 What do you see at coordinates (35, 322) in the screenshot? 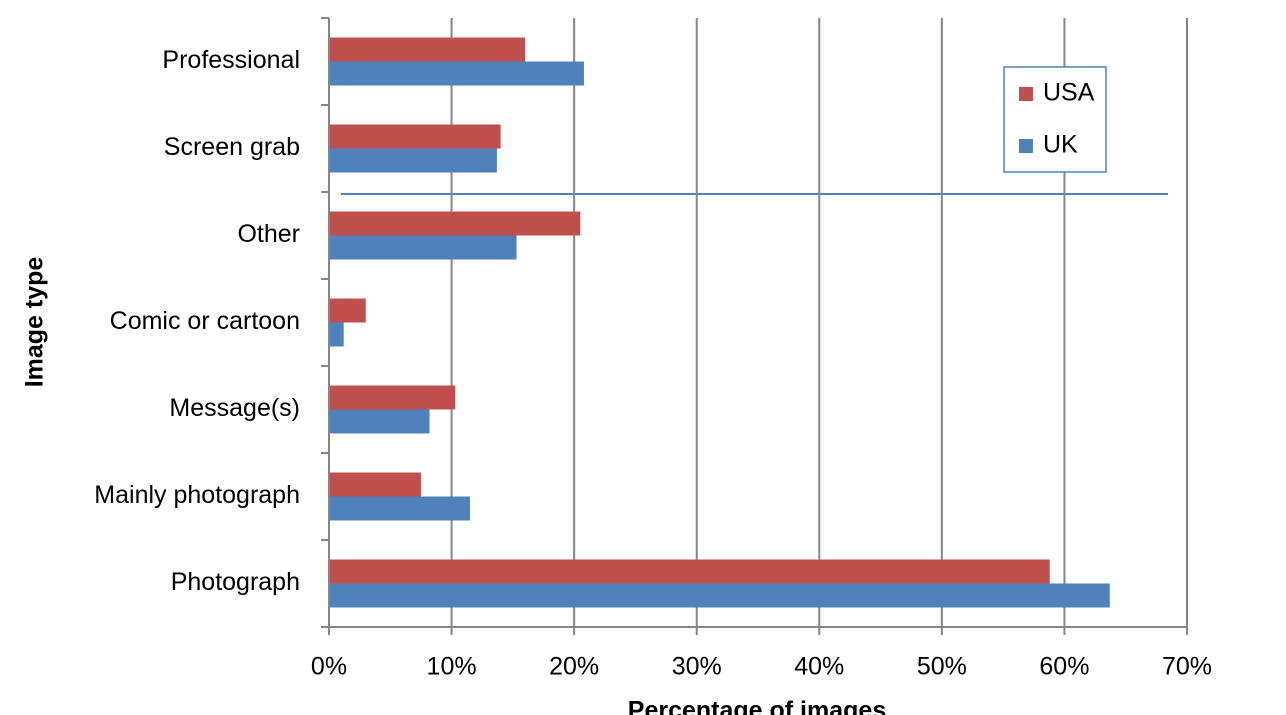
I see `y-axis-title: Image type` at bounding box center [35, 322].